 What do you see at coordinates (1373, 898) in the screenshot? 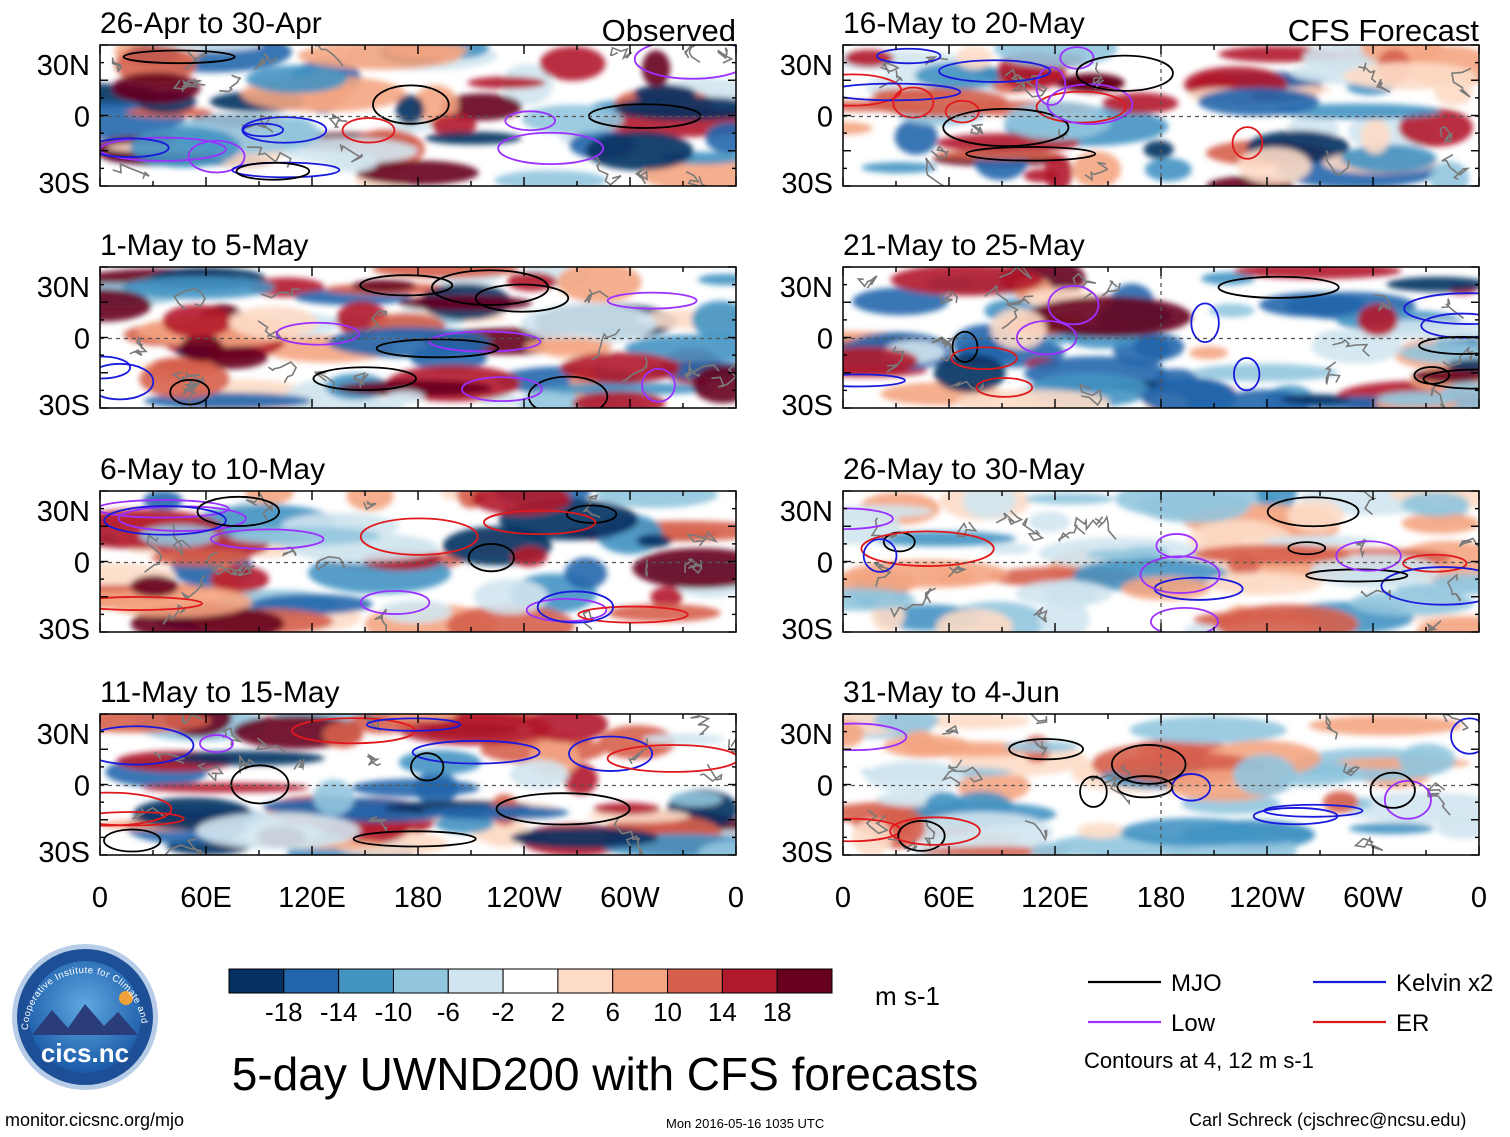
I see `x-tick-label: 60W` at bounding box center [1373, 898].